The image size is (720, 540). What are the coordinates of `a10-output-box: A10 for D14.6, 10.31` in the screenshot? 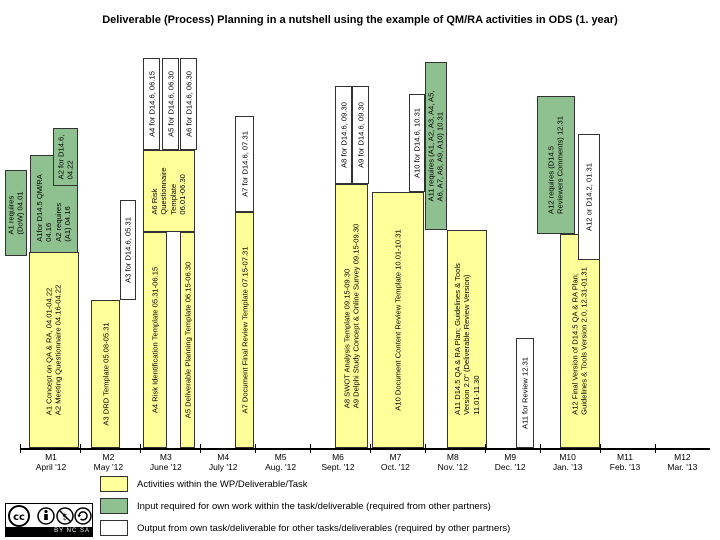 It's located at (417, 143).